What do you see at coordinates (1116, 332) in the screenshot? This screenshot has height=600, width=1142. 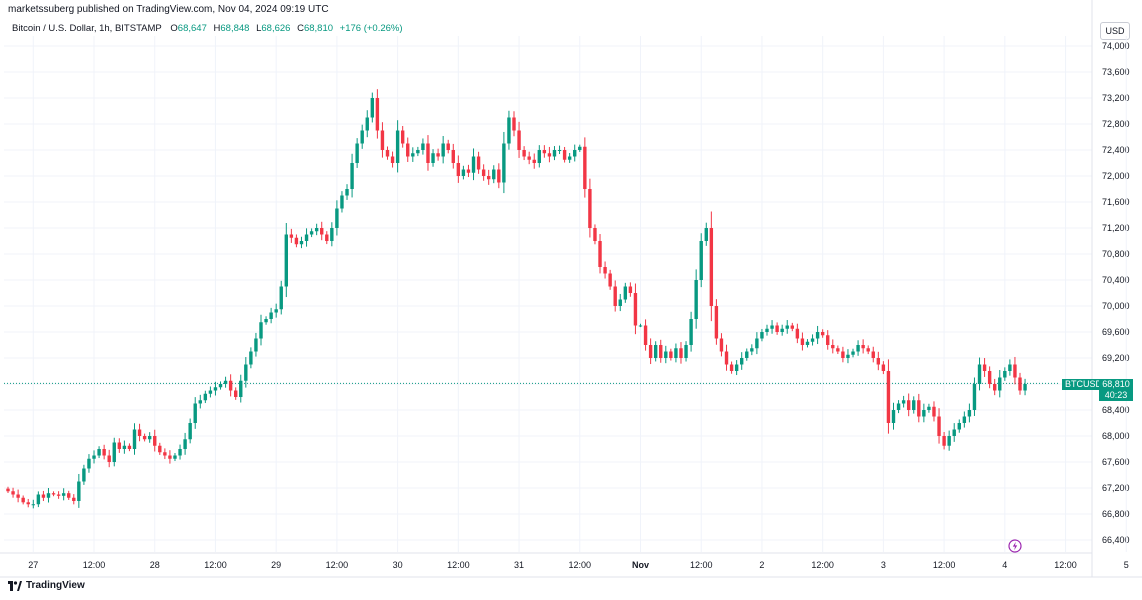 I see `y-tick-label: 69,600` at bounding box center [1116, 332].